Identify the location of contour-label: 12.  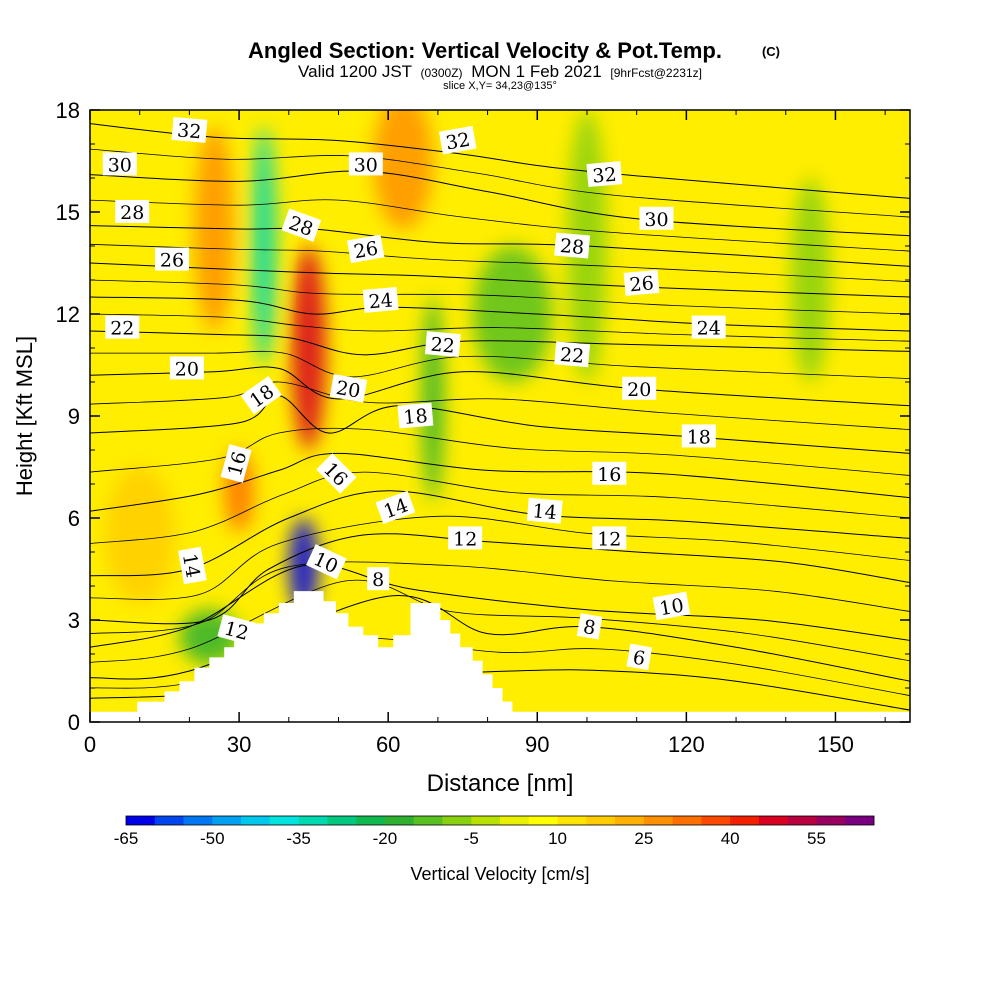
(465, 538).